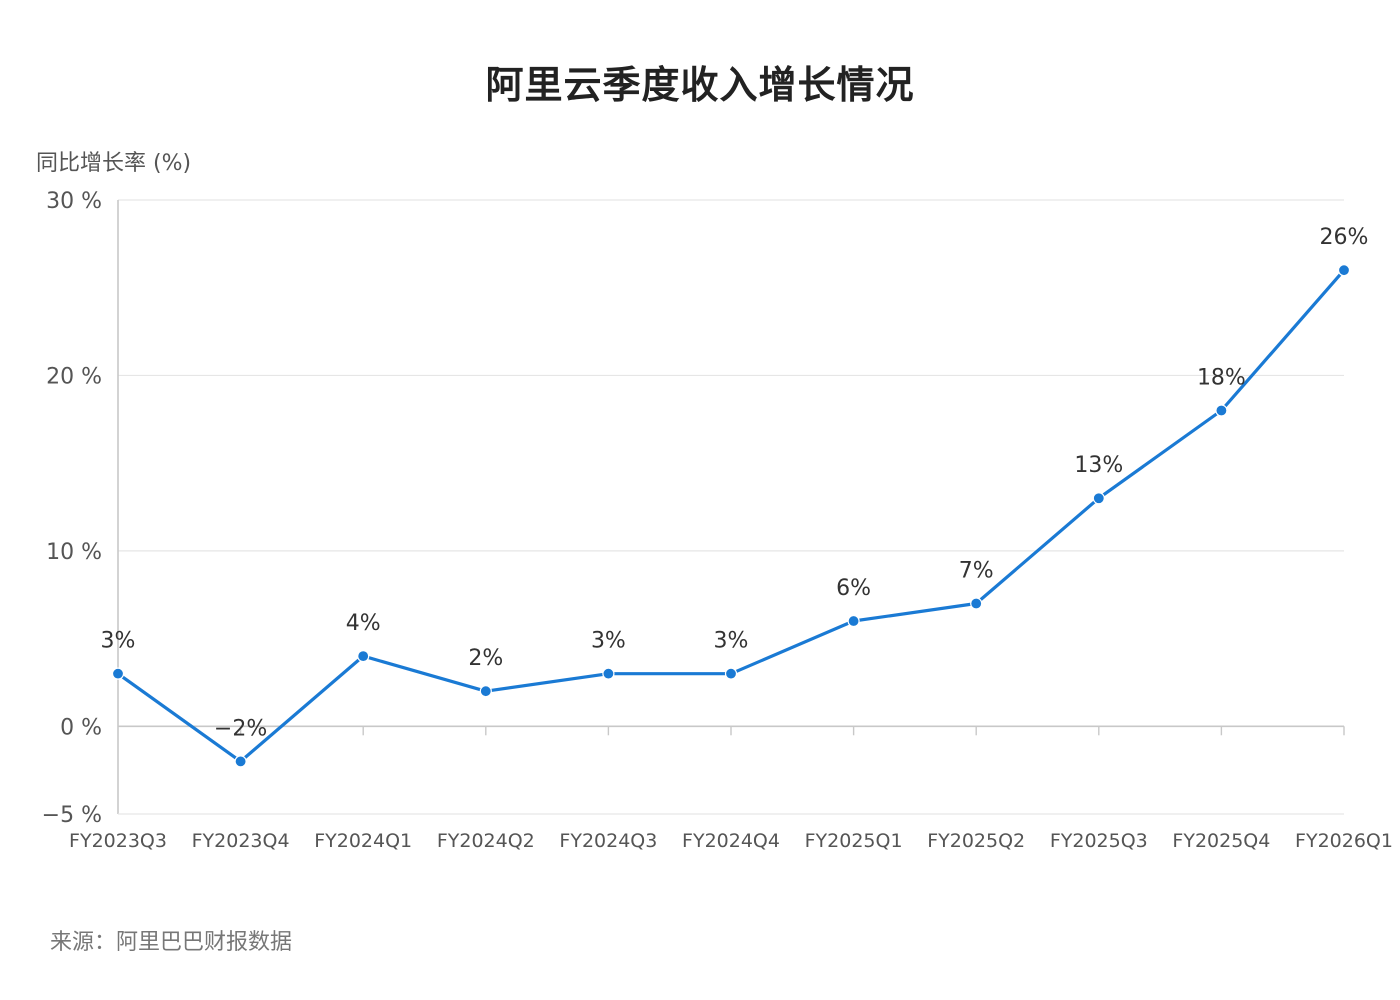 The height and width of the screenshot is (1000, 1400). Describe the element at coordinates (976, 570) in the screenshot. I see `data-label: 7%` at that location.